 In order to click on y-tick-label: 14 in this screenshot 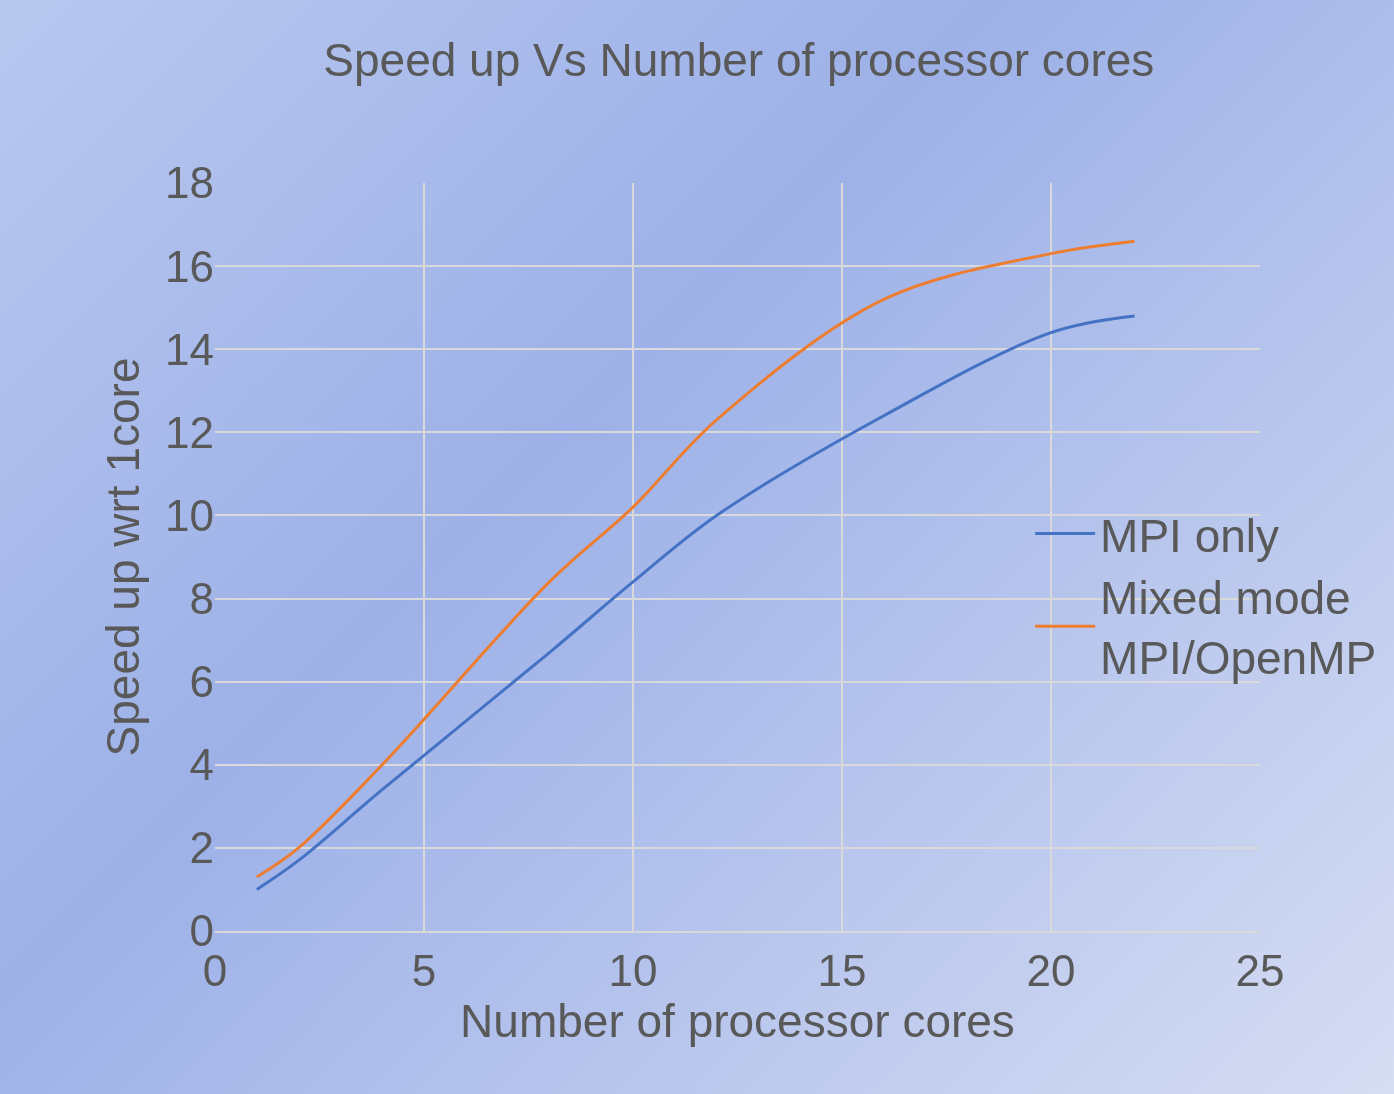, I will do `click(189, 349)`.